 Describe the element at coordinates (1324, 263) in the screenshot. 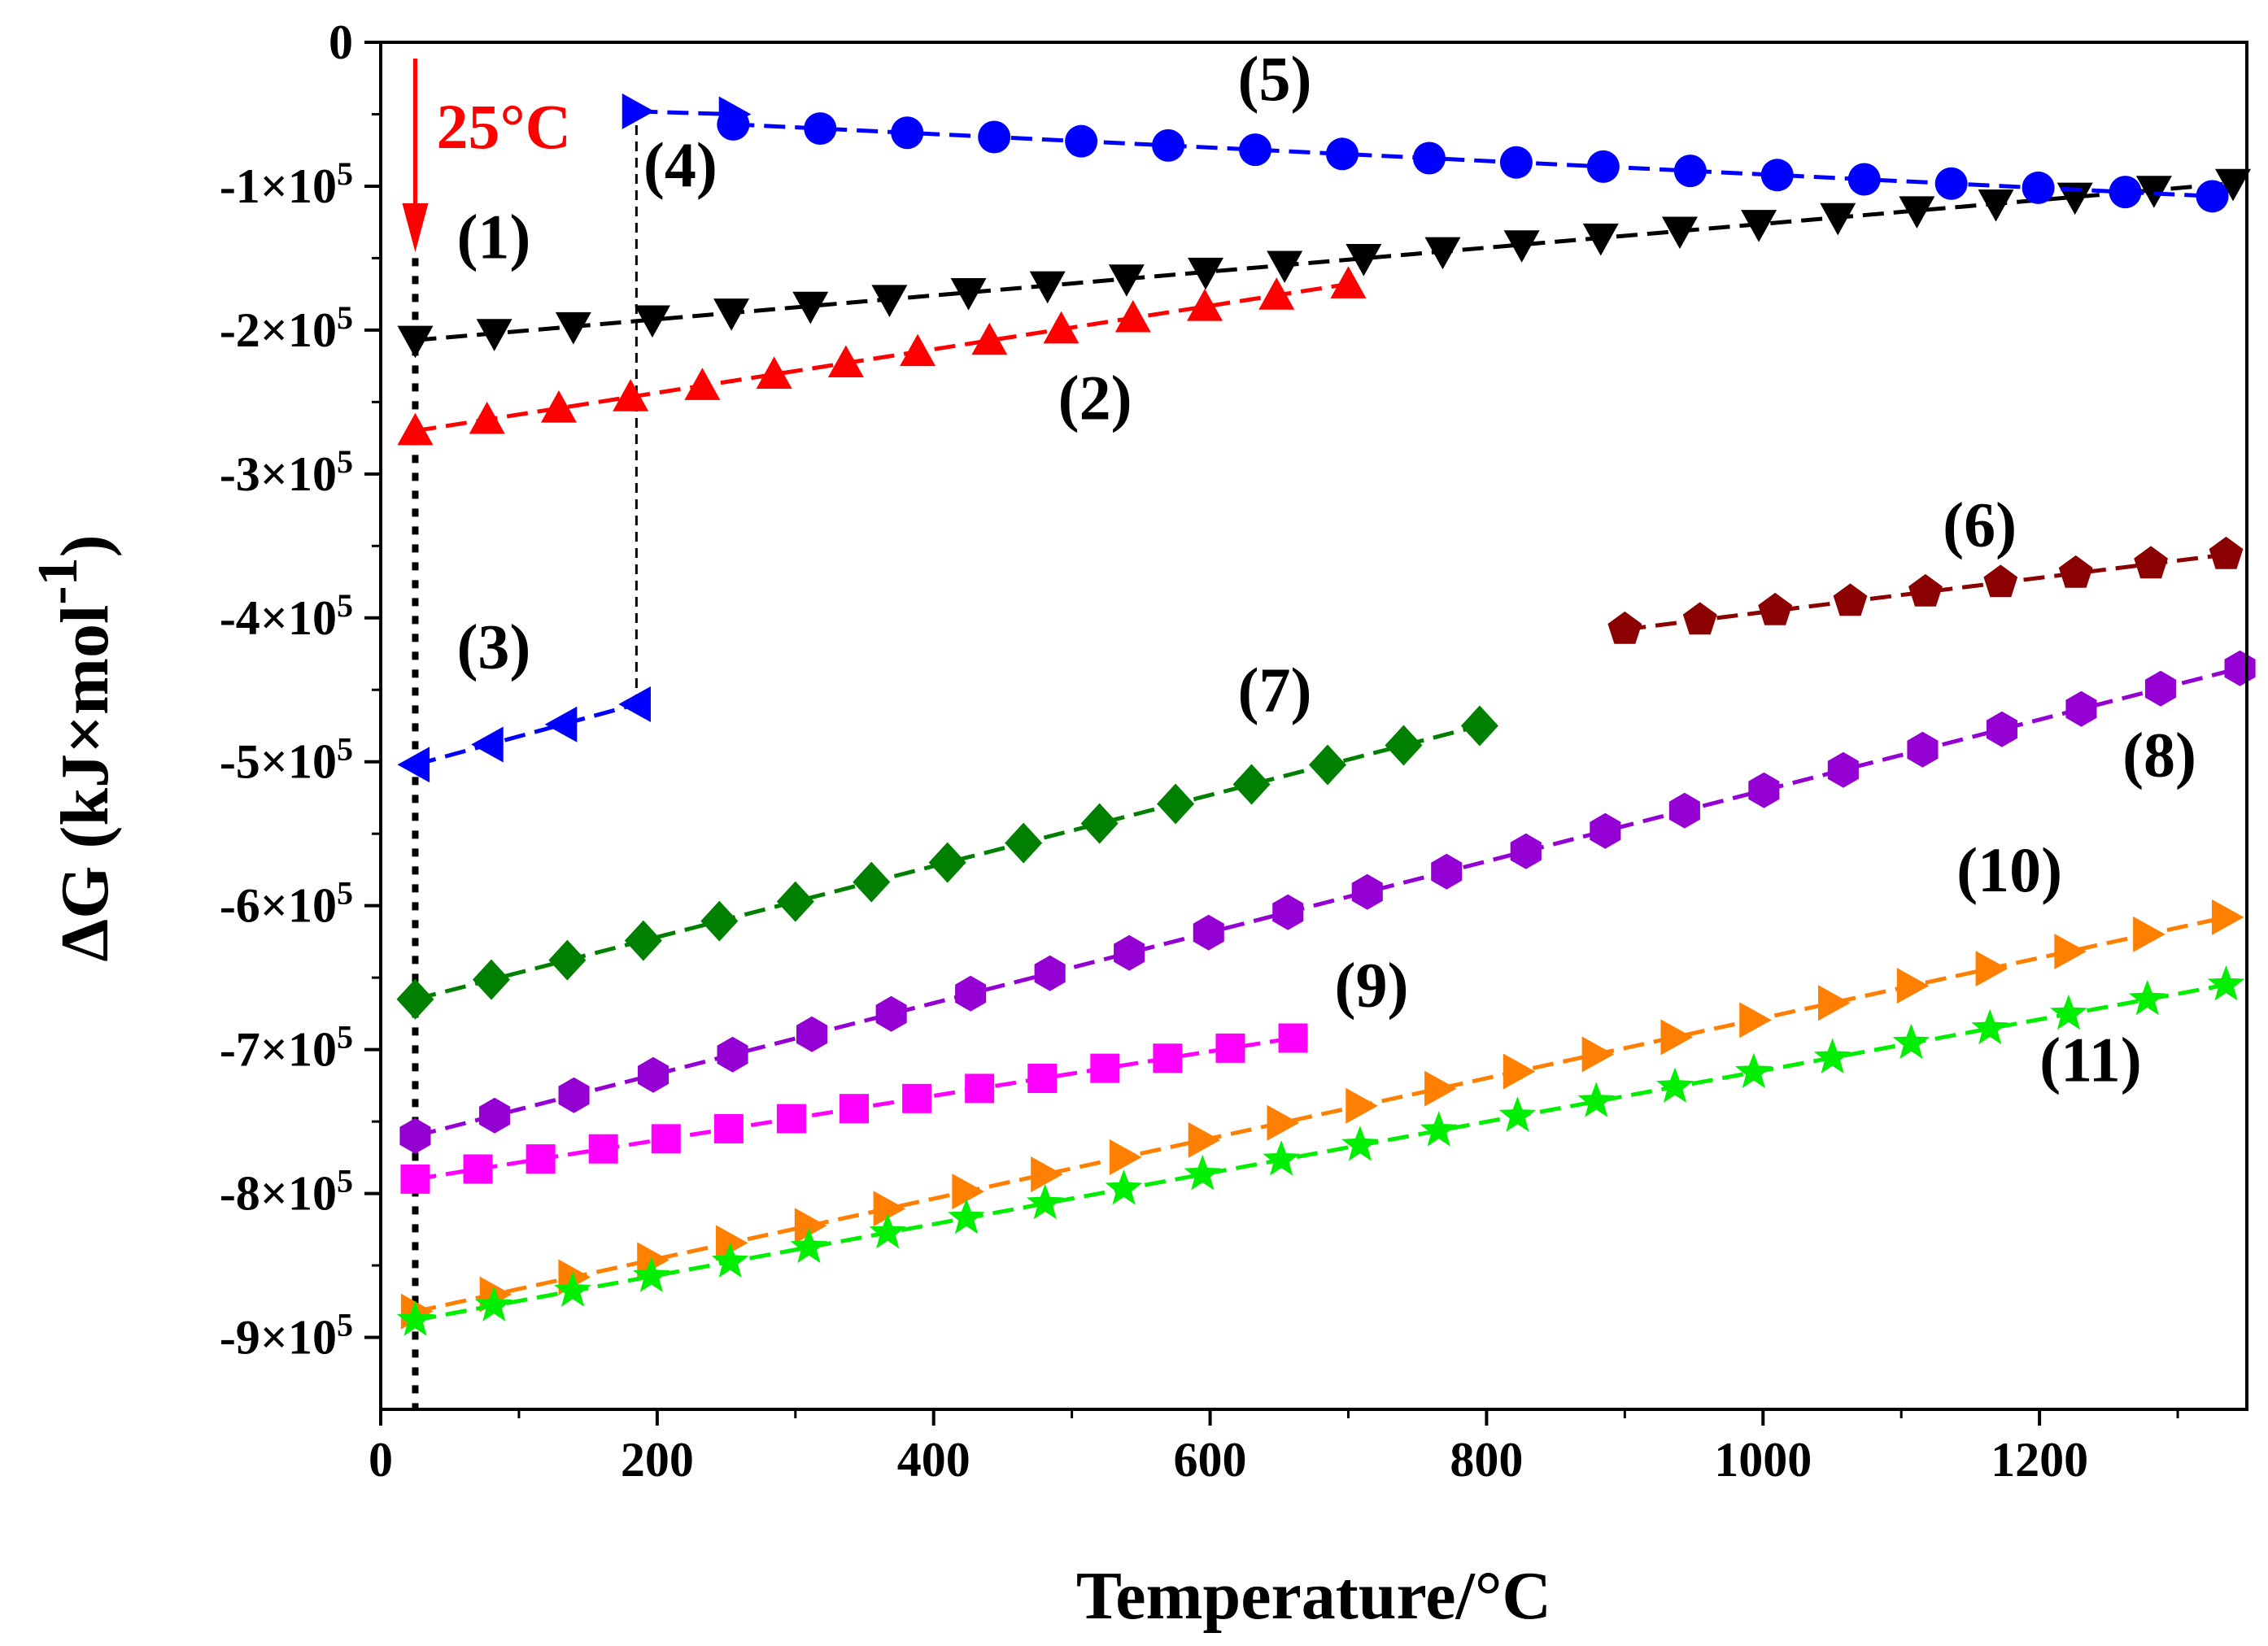

I see `series-1: (1)` at that location.